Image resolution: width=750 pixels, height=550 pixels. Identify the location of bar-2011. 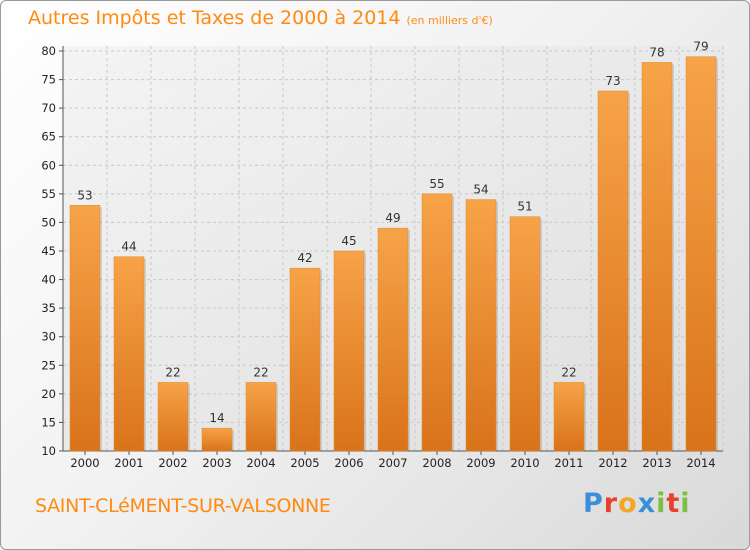
(569, 417).